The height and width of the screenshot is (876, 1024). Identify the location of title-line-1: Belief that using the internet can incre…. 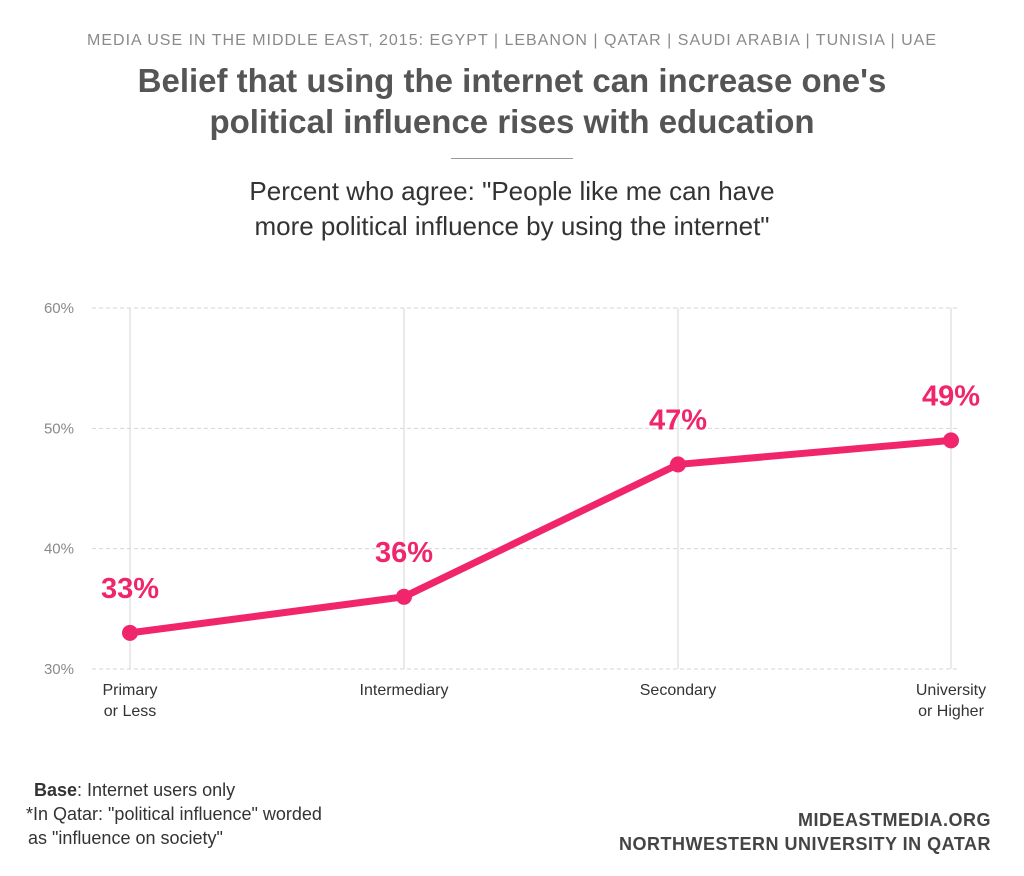
(512, 80).